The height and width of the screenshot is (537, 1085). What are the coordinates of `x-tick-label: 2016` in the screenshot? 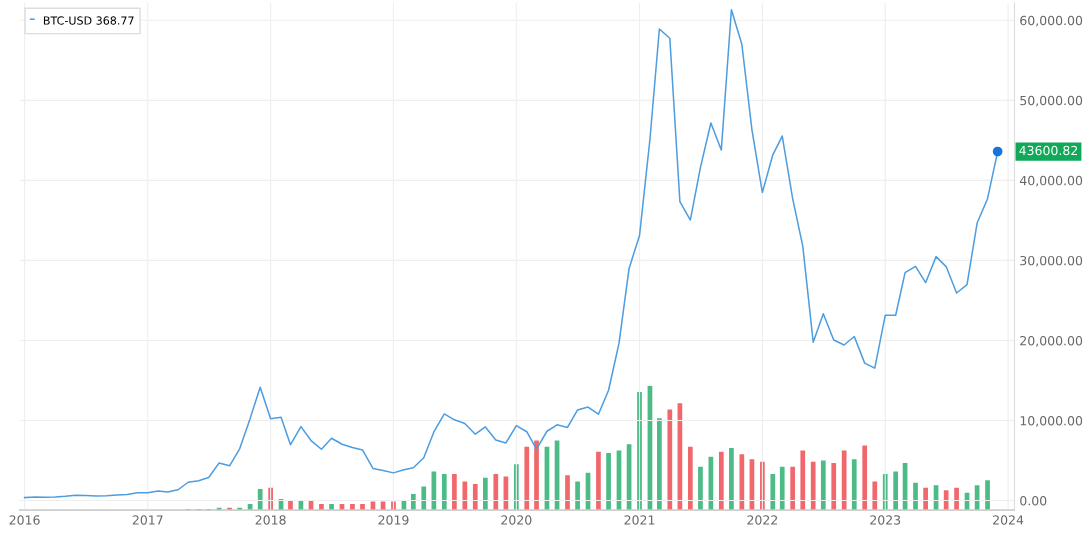 It's located at (24, 520).